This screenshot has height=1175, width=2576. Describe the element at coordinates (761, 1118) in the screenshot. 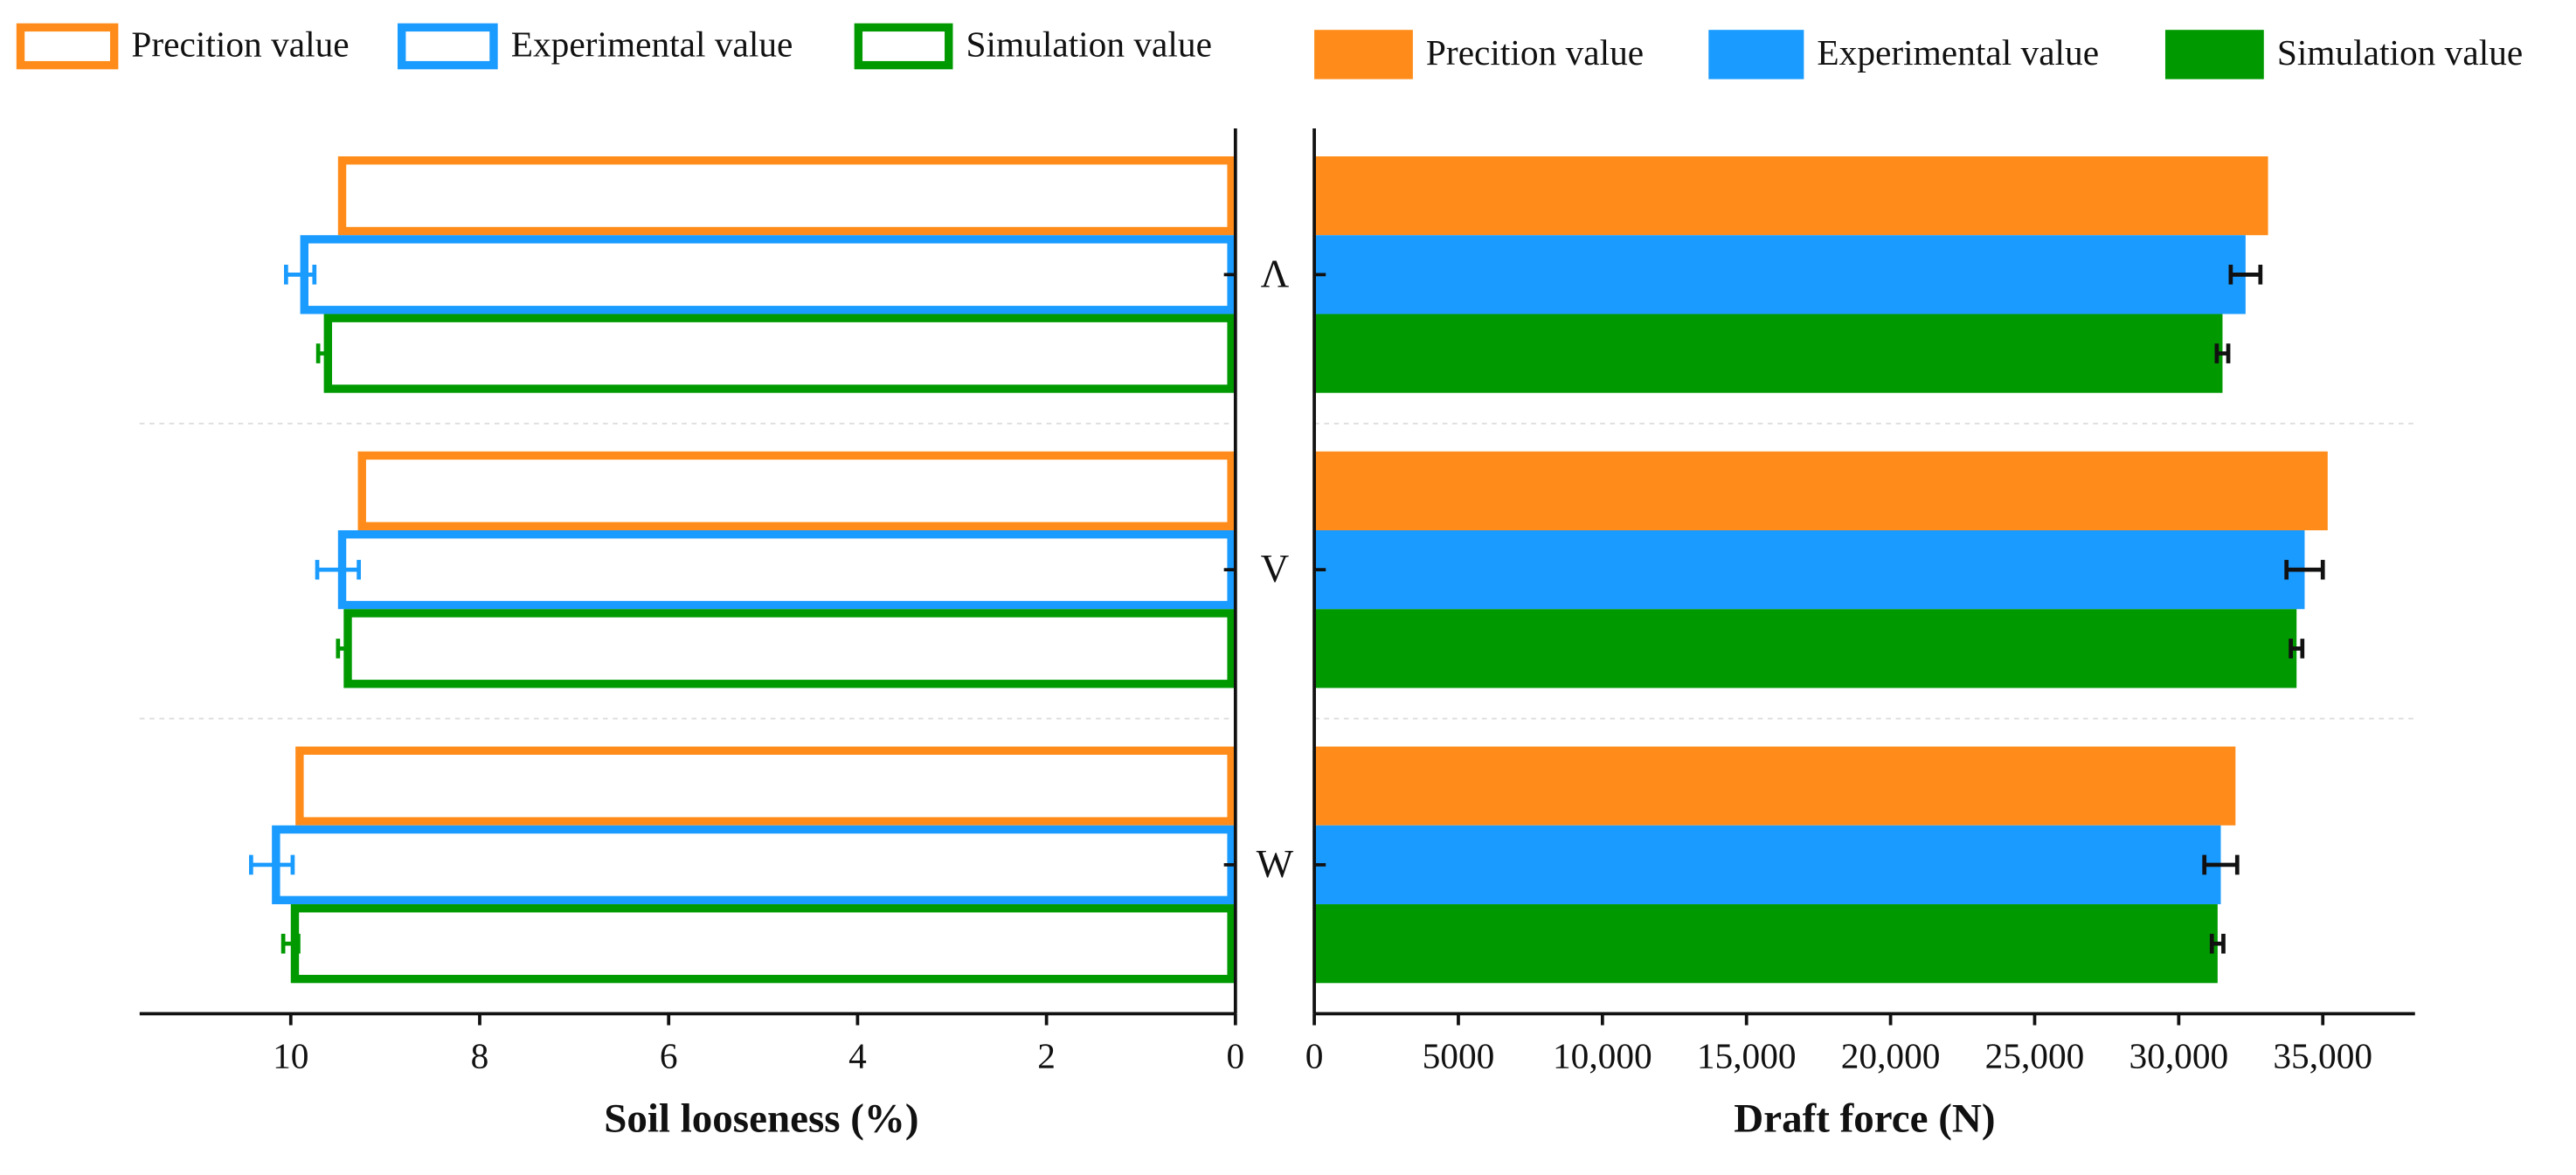

I see `x-axis-title: Soil looseness (%)` at that location.